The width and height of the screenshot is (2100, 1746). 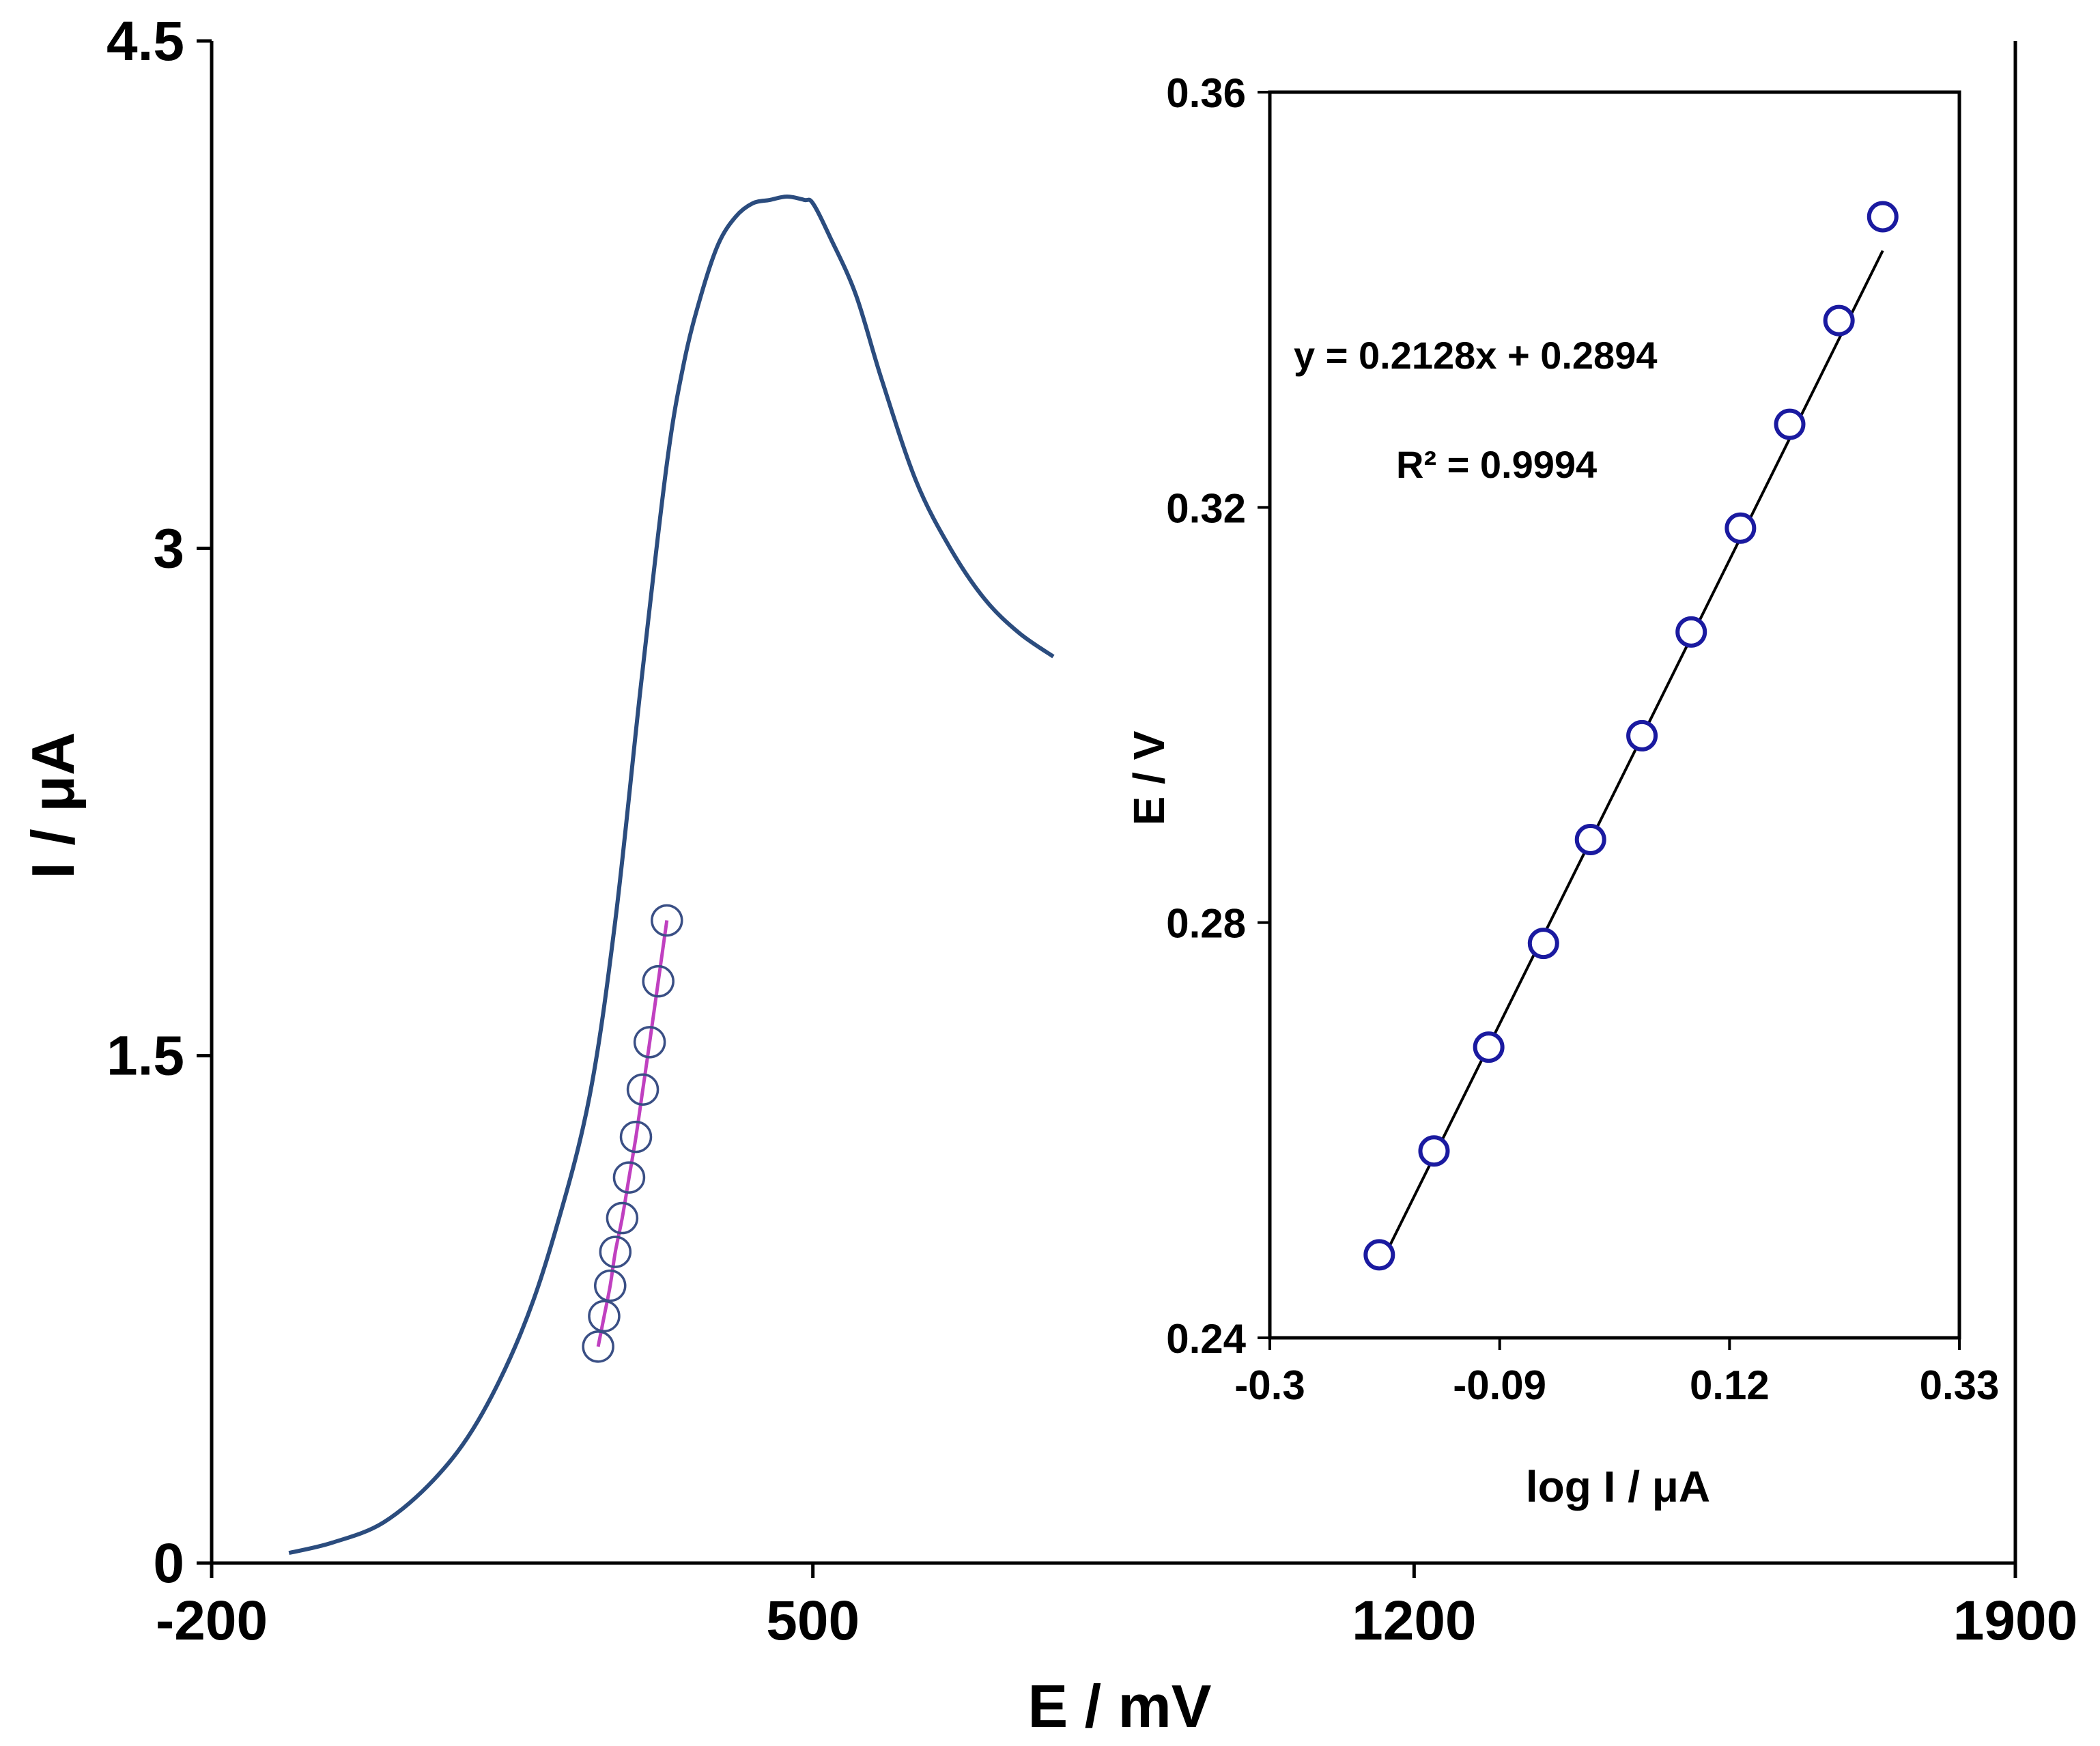 What do you see at coordinates (1476, 355) in the screenshot?
I see `fit-equation: y = 0.2128x + 0.2894` at bounding box center [1476, 355].